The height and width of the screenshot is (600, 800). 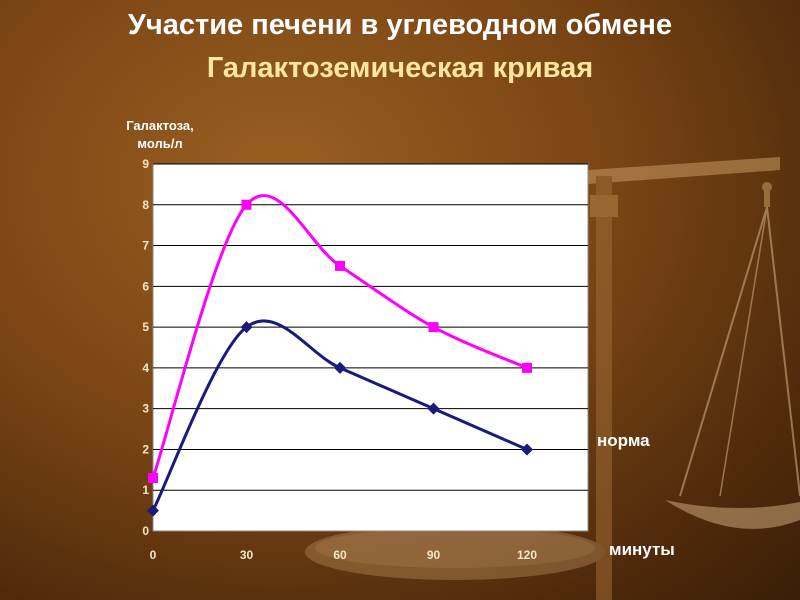 What do you see at coordinates (145, 286) in the screenshot?
I see `y-tick-label: 6` at bounding box center [145, 286].